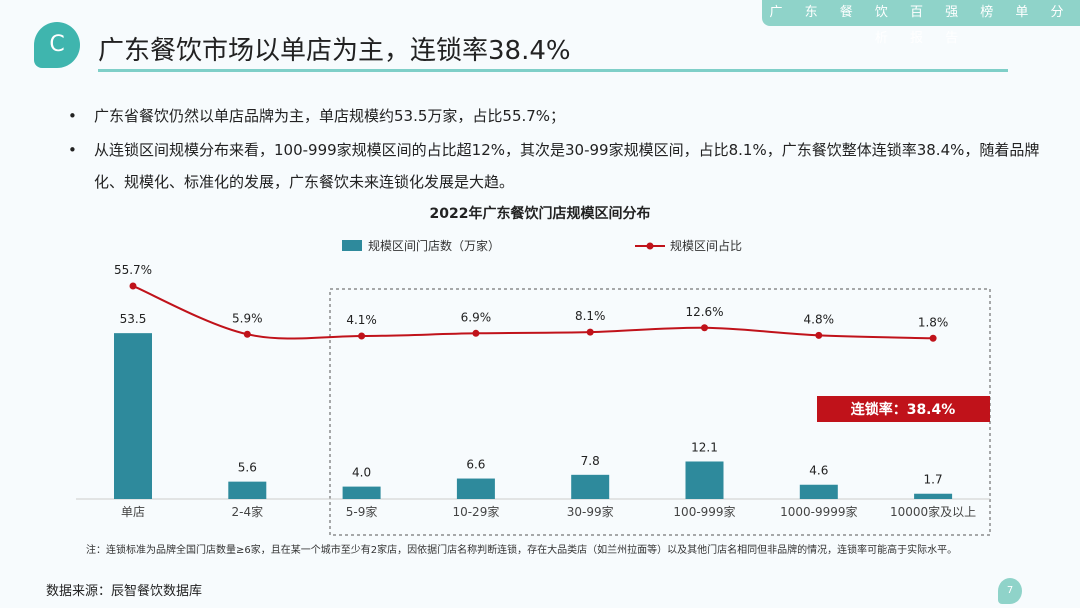  I want to click on line-label-6: 4.8%, so click(819, 319).